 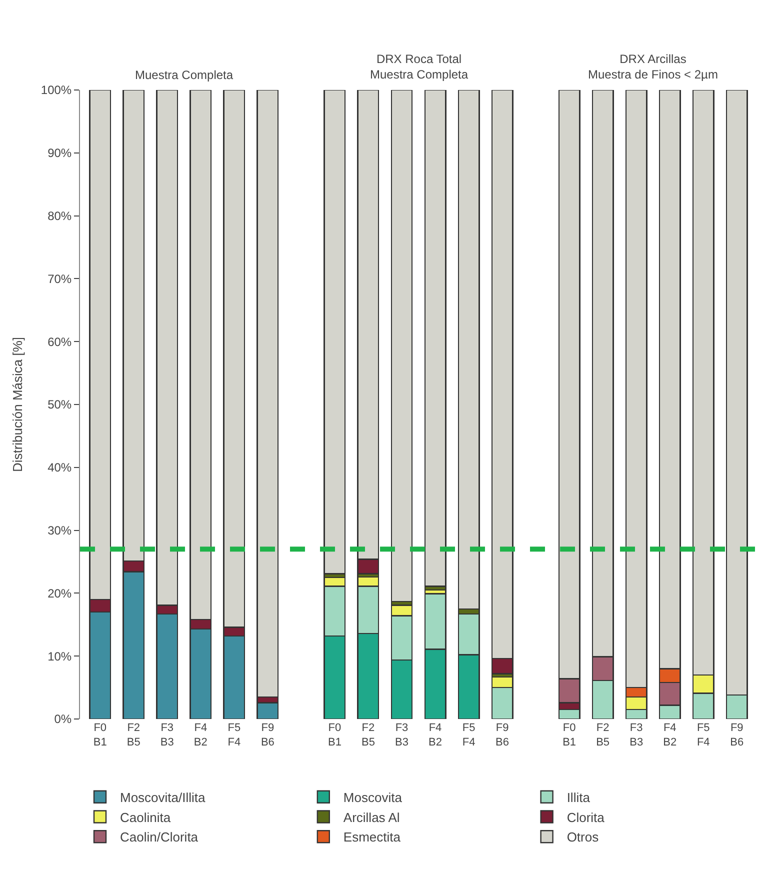 What do you see at coordinates (60, 467) in the screenshot?
I see `y-tick-label: 40%` at bounding box center [60, 467].